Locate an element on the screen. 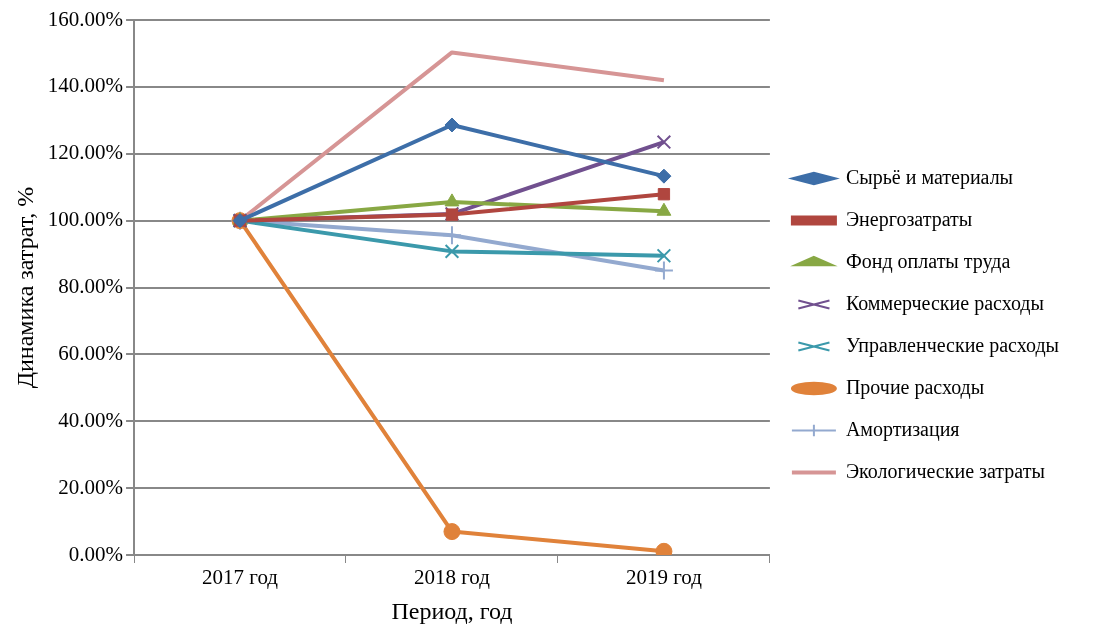  y-tick-label: 100.00% is located at coordinates (85, 219).